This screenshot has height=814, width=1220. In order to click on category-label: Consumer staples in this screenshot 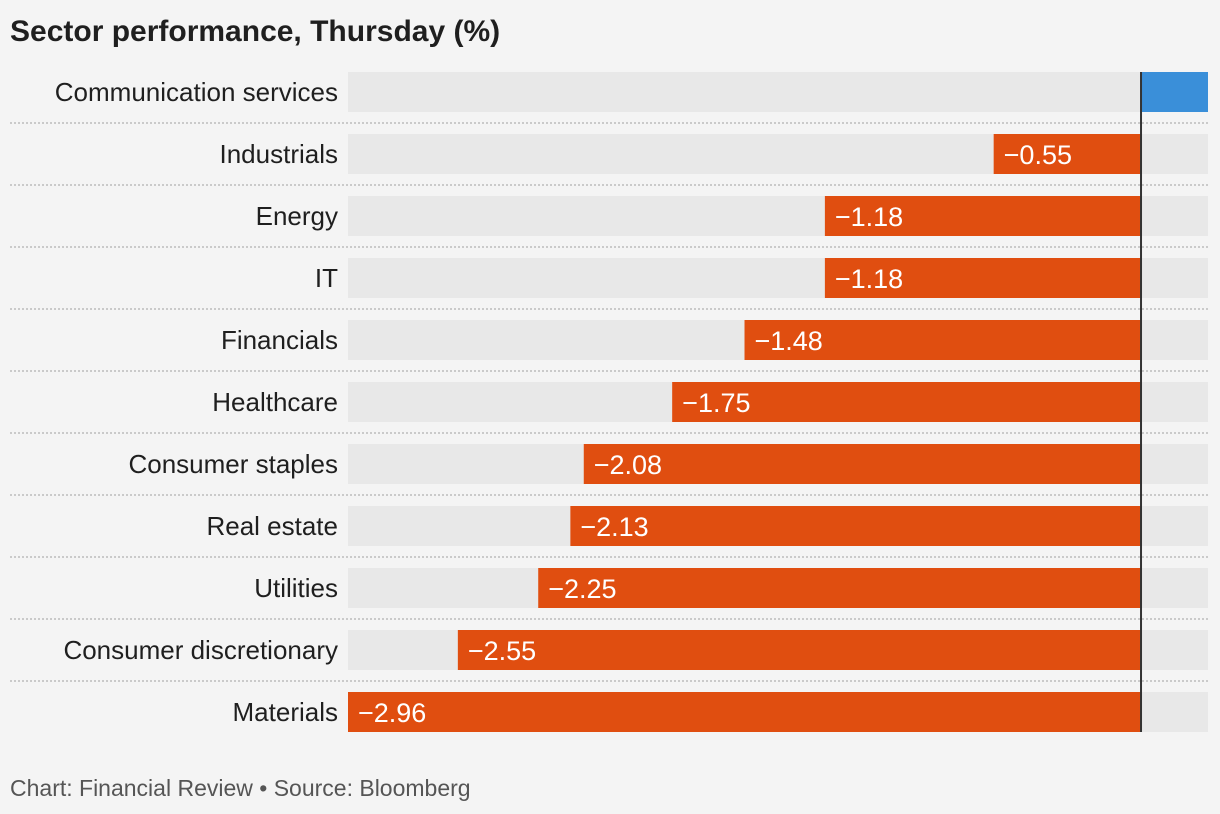, I will do `click(233, 464)`.